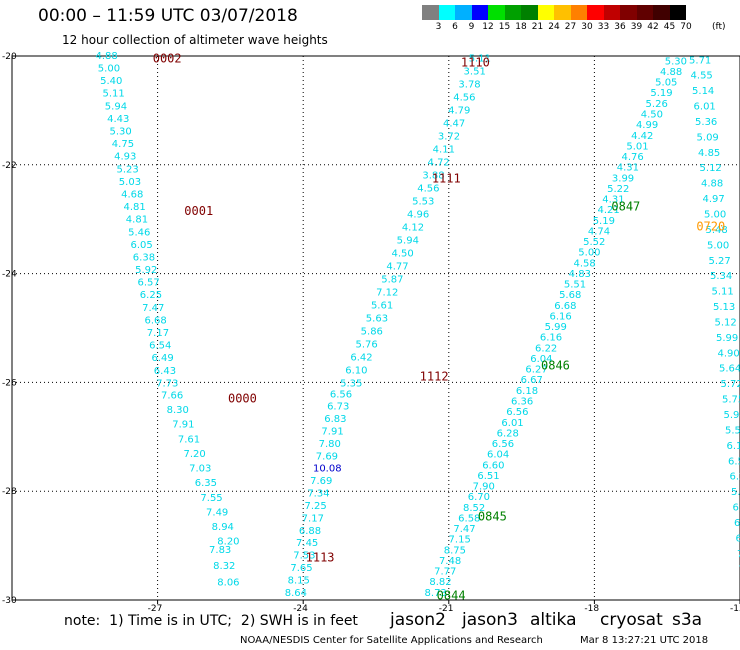  What do you see at coordinates (709, 153) in the screenshot?
I see `wave-height-value: 4.85` at bounding box center [709, 153].